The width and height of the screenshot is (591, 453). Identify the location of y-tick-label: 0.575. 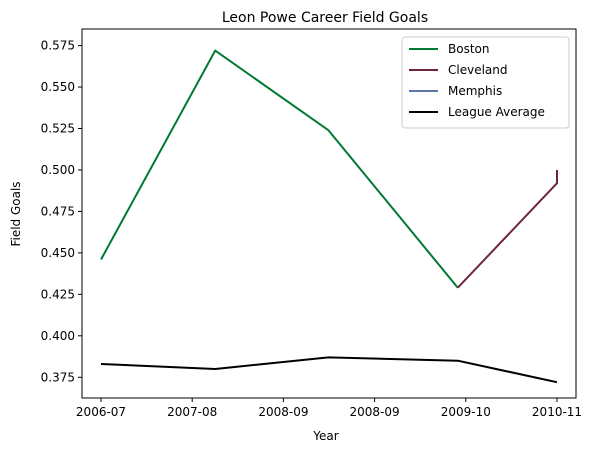
(58, 46).